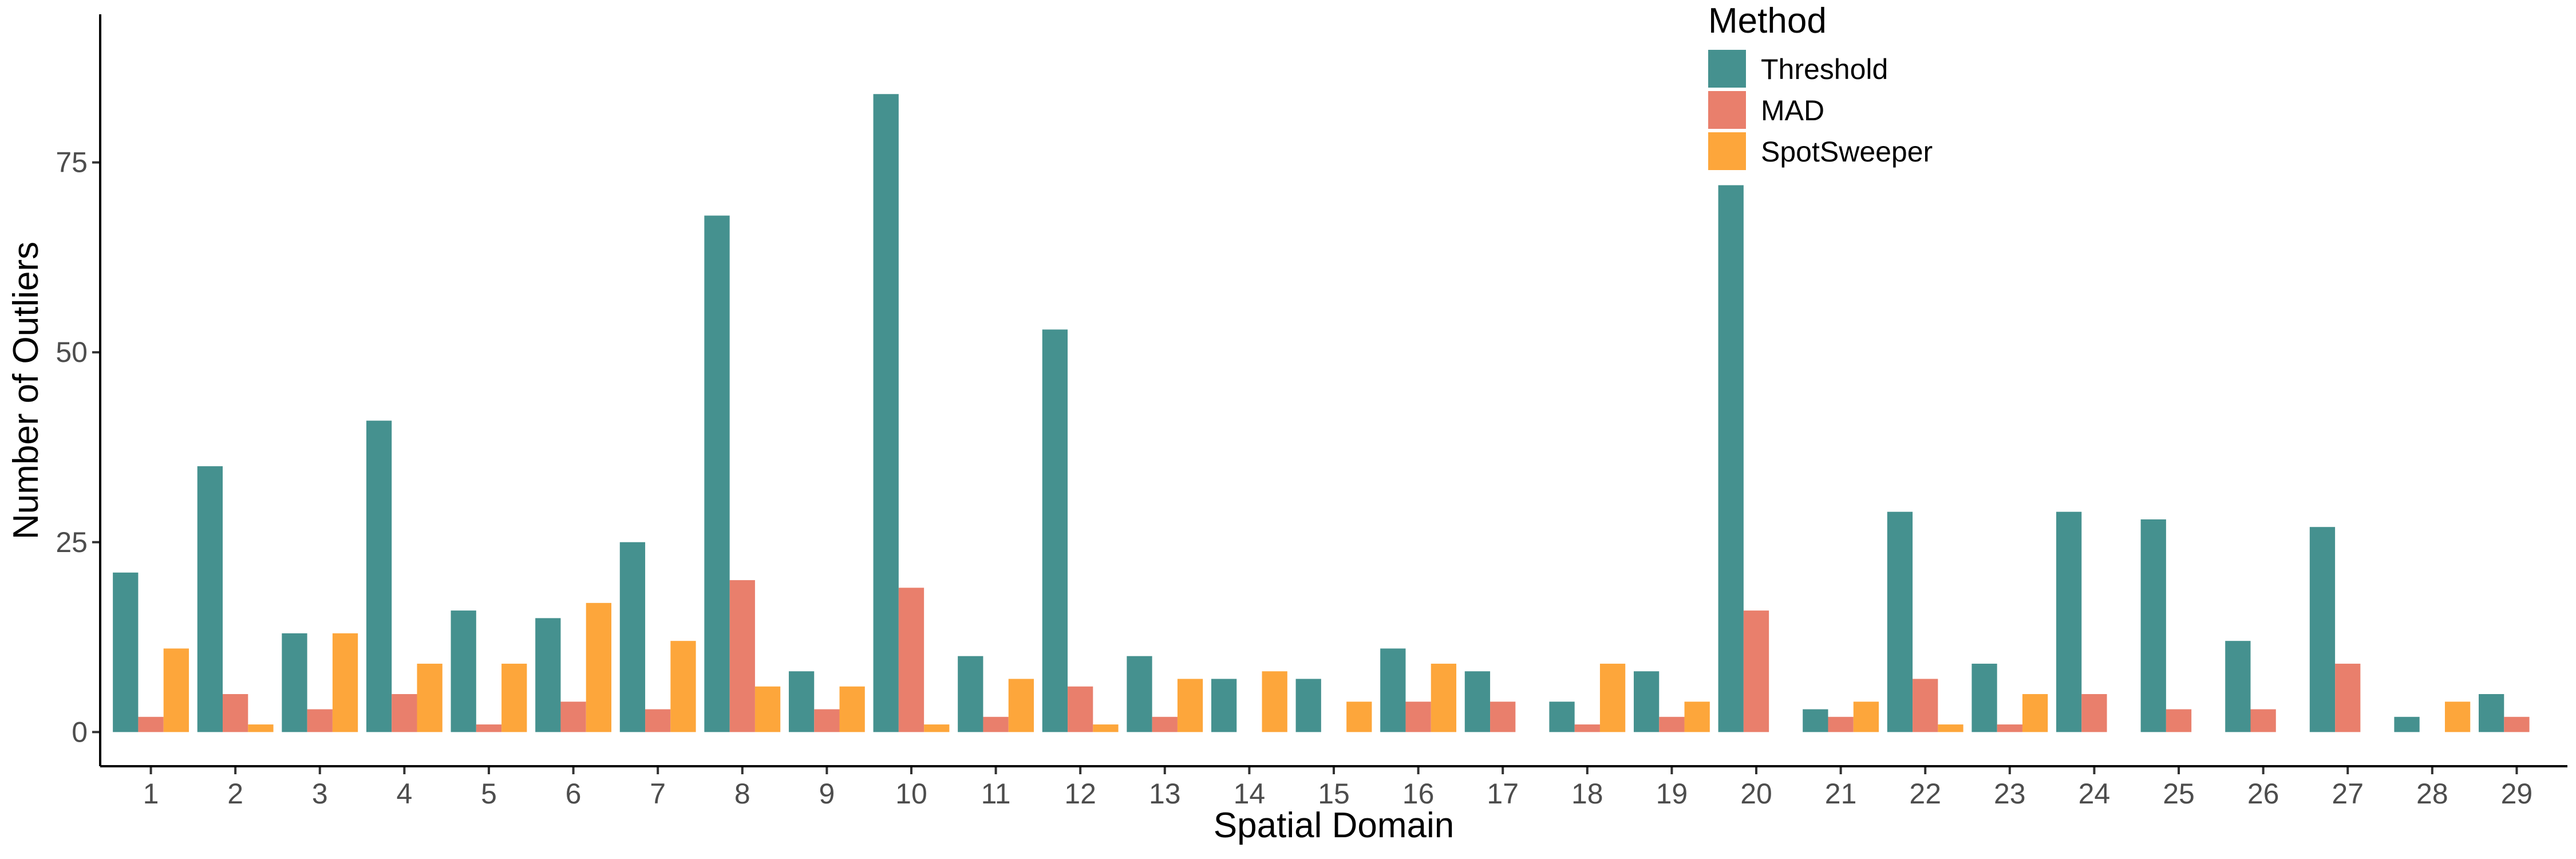 Image resolution: width=2576 pixels, height=859 pixels. I want to click on x-tick-label: 1, so click(151, 794).